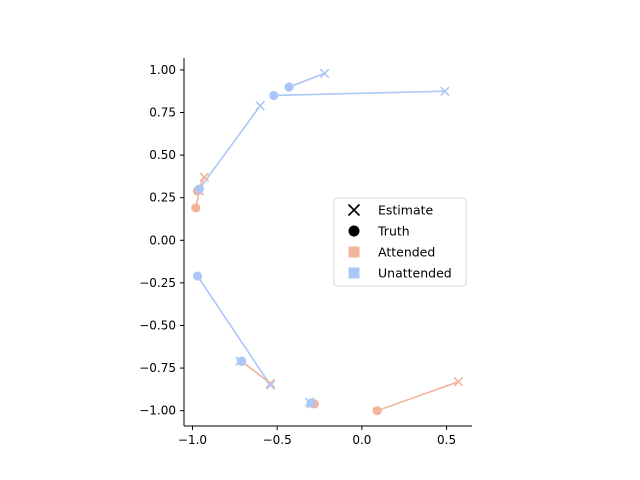 Image resolution: width=640 pixels, height=480 pixels. Describe the element at coordinates (393, 231) in the screenshot. I see `legend-label-truth: Truth` at that location.